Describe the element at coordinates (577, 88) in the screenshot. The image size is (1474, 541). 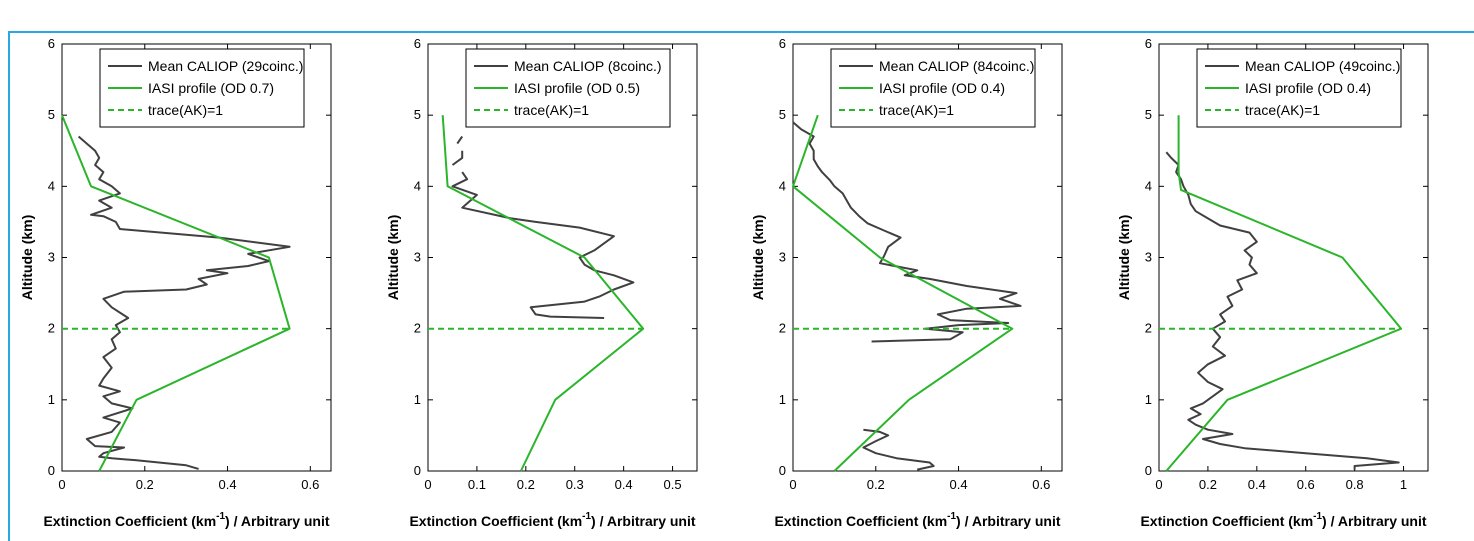
I see `legend-label: IASI profile (OD 0.5)` at that location.